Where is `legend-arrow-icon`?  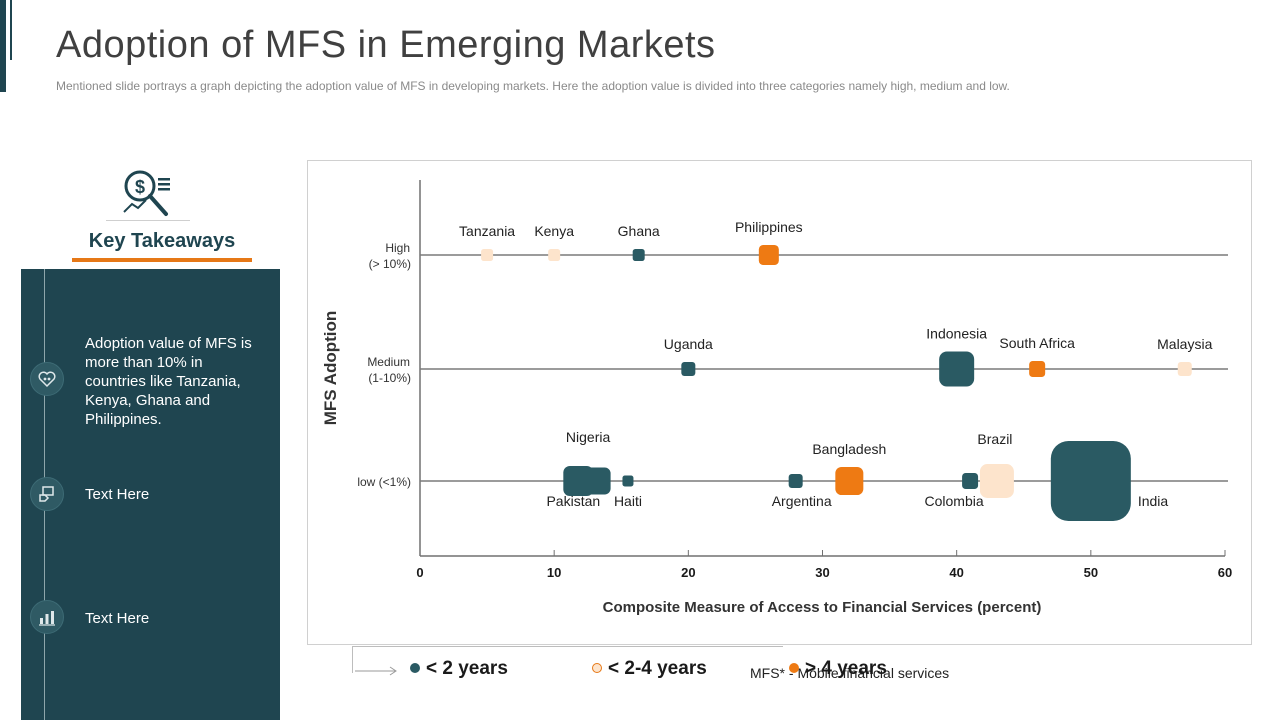
legend-arrow-icon is located at coordinates (376, 671).